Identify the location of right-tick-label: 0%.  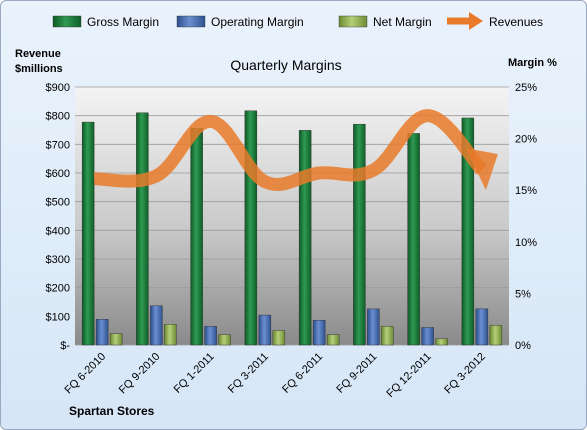
(523, 346).